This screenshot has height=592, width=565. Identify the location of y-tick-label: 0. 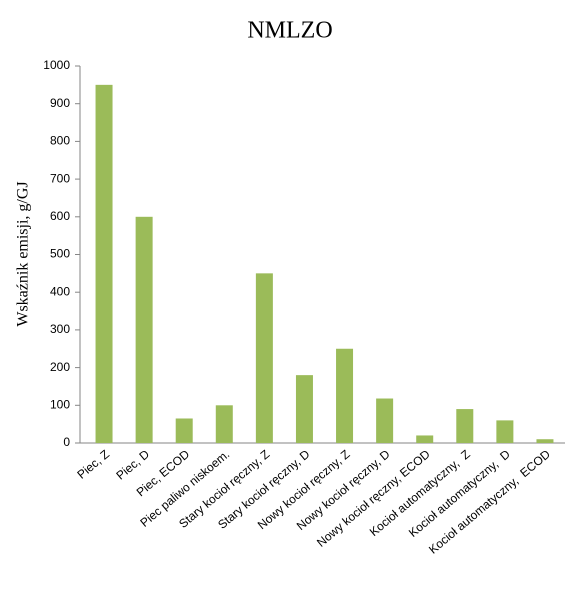
(66, 442).